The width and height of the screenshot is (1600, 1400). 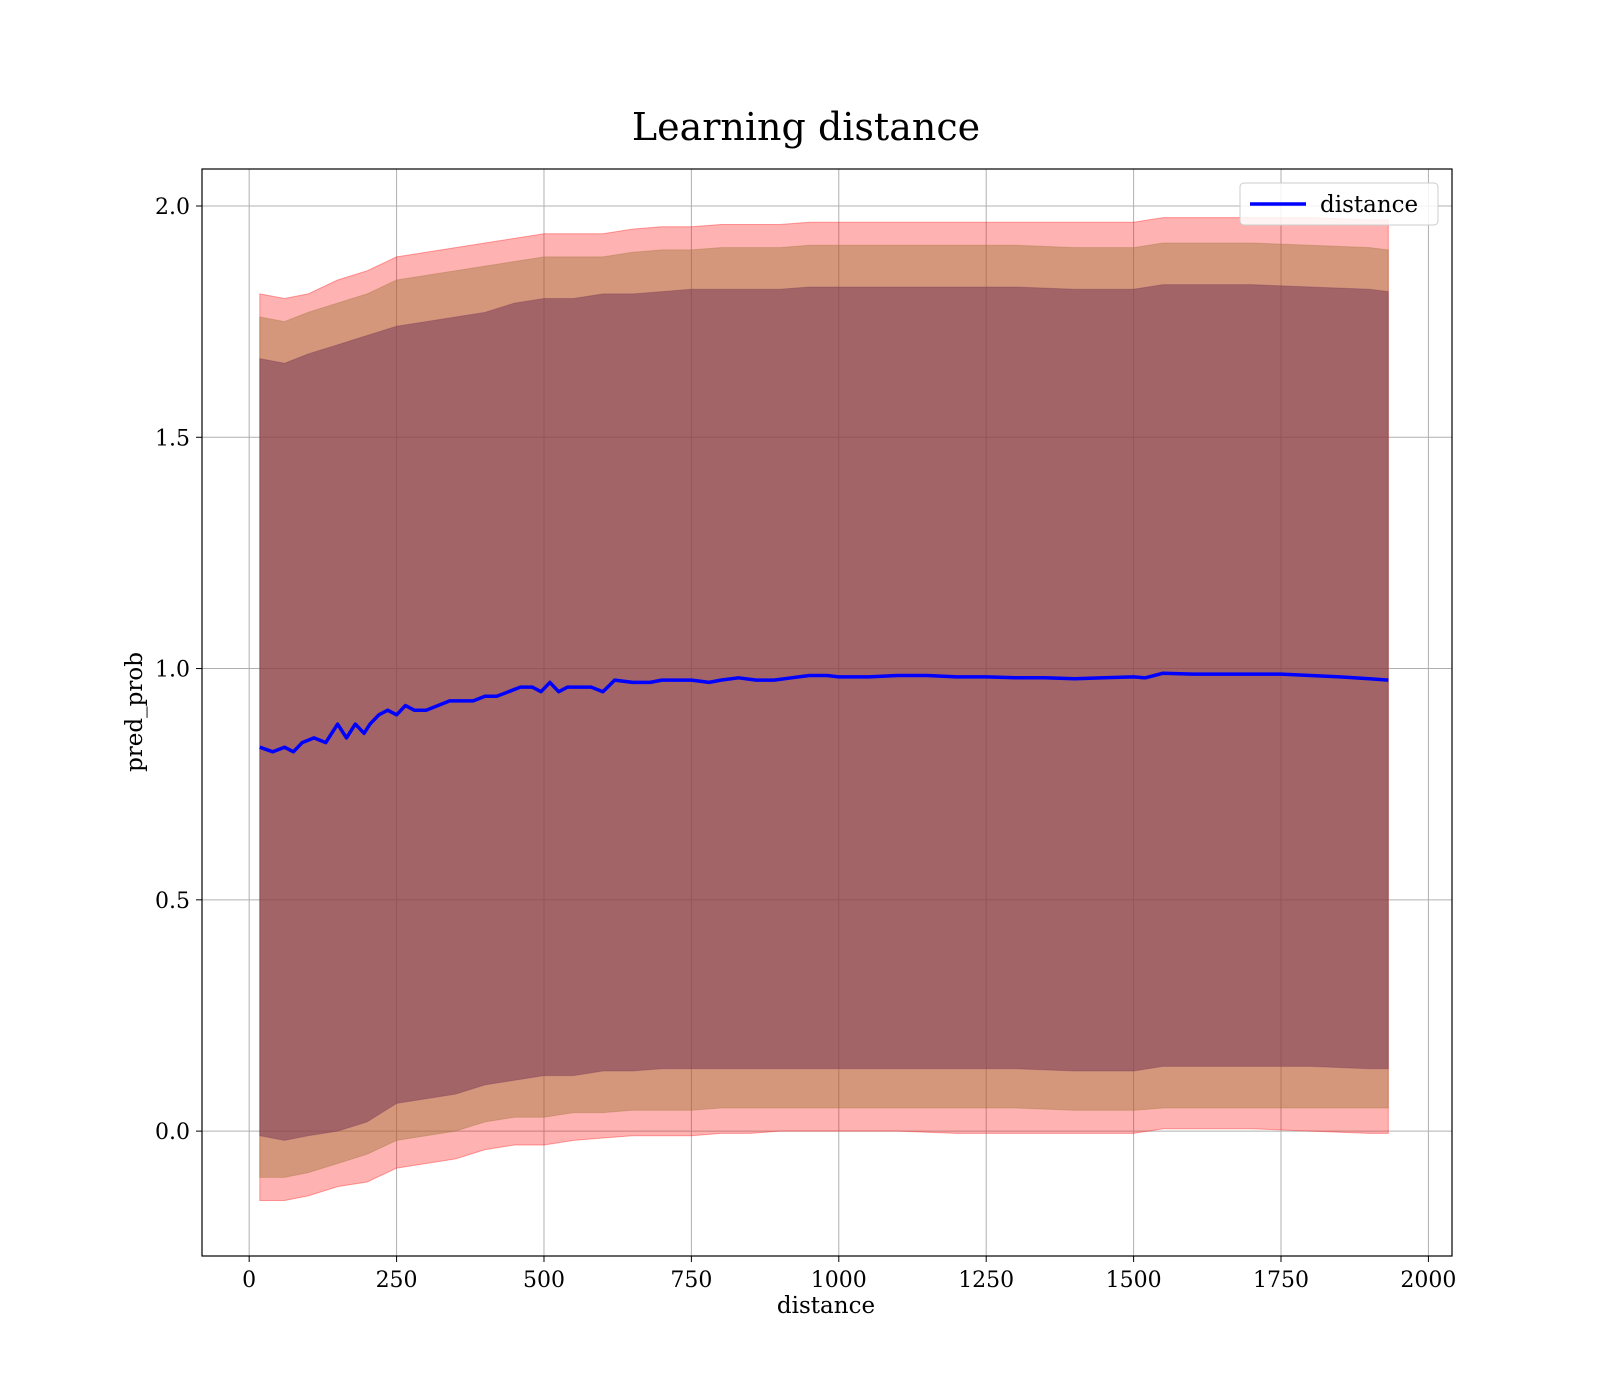 What do you see at coordinates (249, 1280) in the screenshot?
I see `x-tick-label-0: 0` at bounding box center [249, 1280].